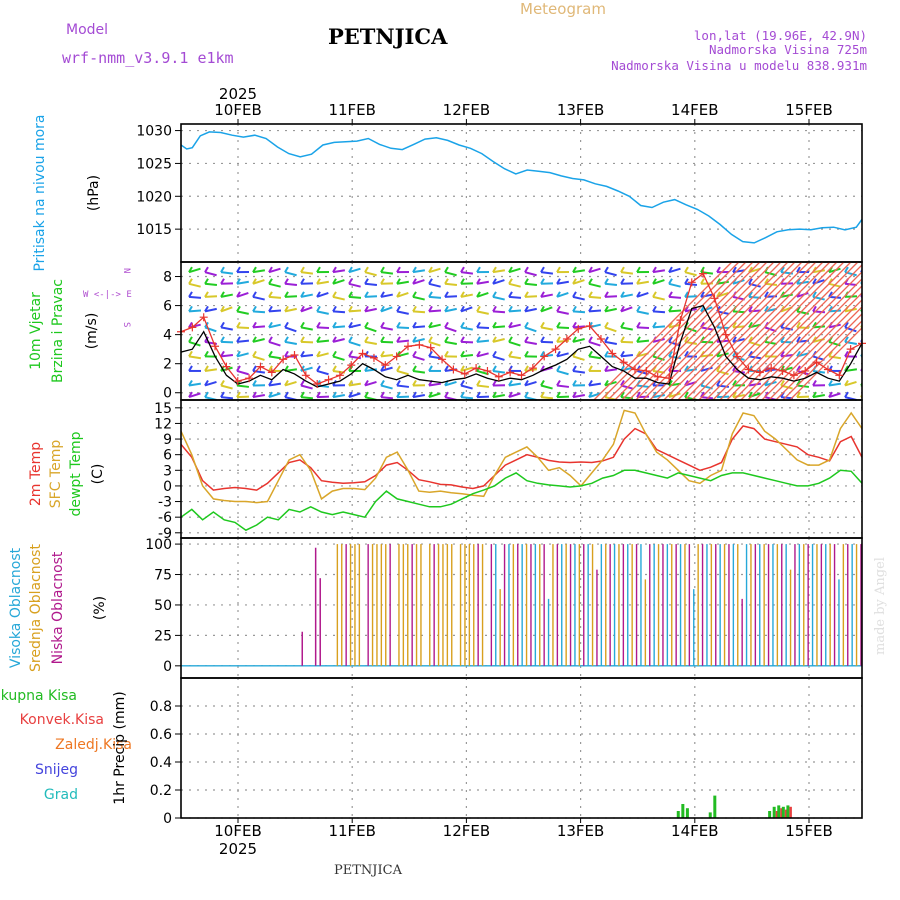 The height and width of the screenshot is (900, 900). Describe the element at coordinates (521, 605) in the screenshot. I see `cloud-bars` at that location.